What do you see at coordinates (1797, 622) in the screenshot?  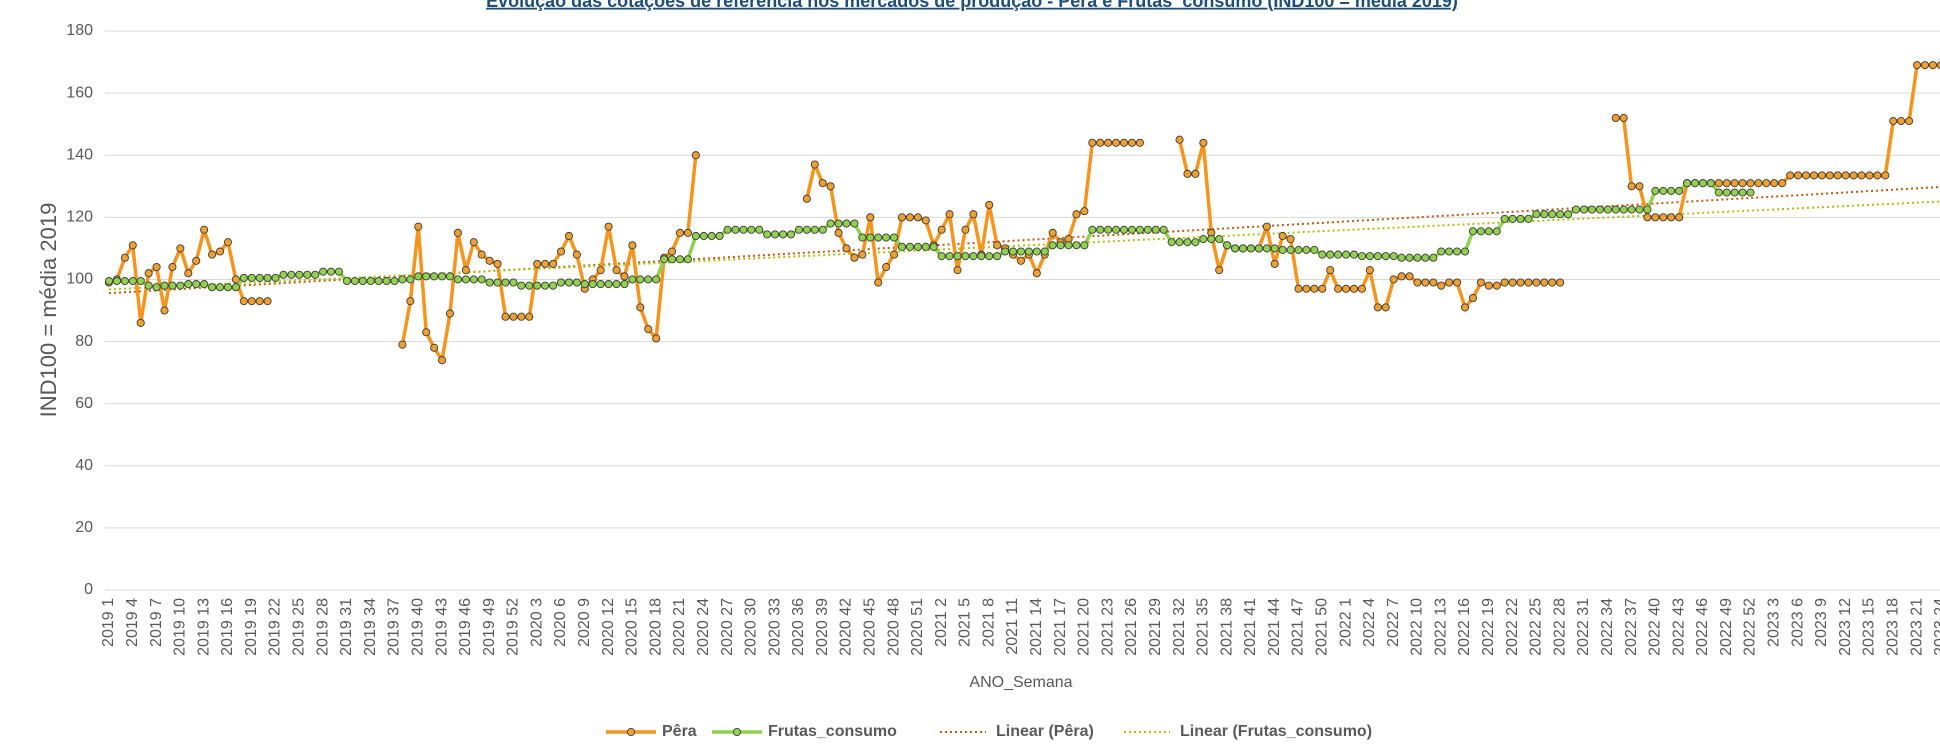 I see `x-tick-label: 2023 6` at bounding box center [1797, 622].